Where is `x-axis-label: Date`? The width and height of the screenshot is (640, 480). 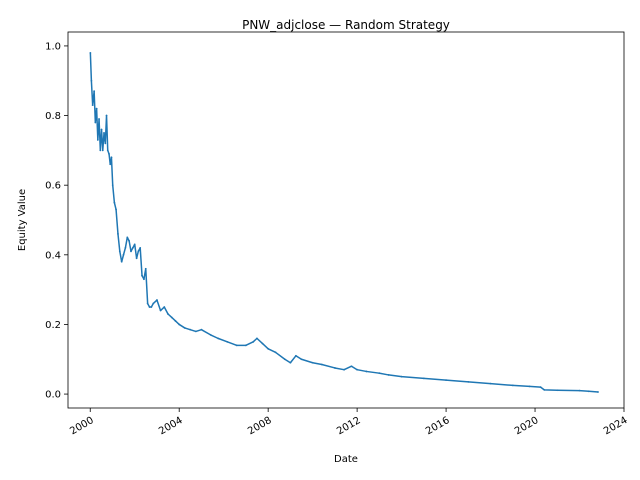
x-axis-label: Date is located at coordinates (346, 459).